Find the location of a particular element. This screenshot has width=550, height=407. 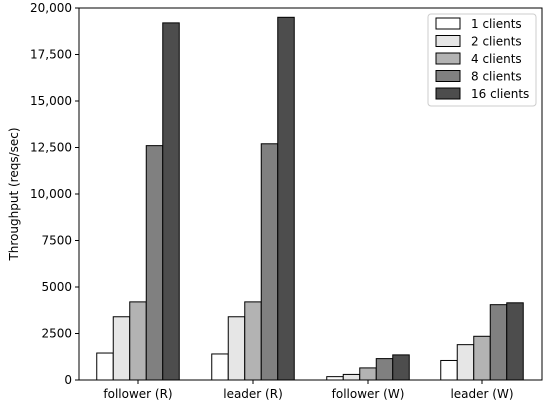

bar-follower-r-2-clients is located at coordinates (121, 348).